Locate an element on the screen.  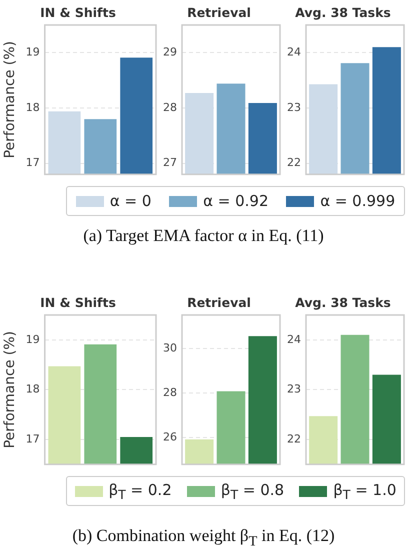
legend-label: β$_{T}$ = 0.2 is located at coordinates (140, 491).